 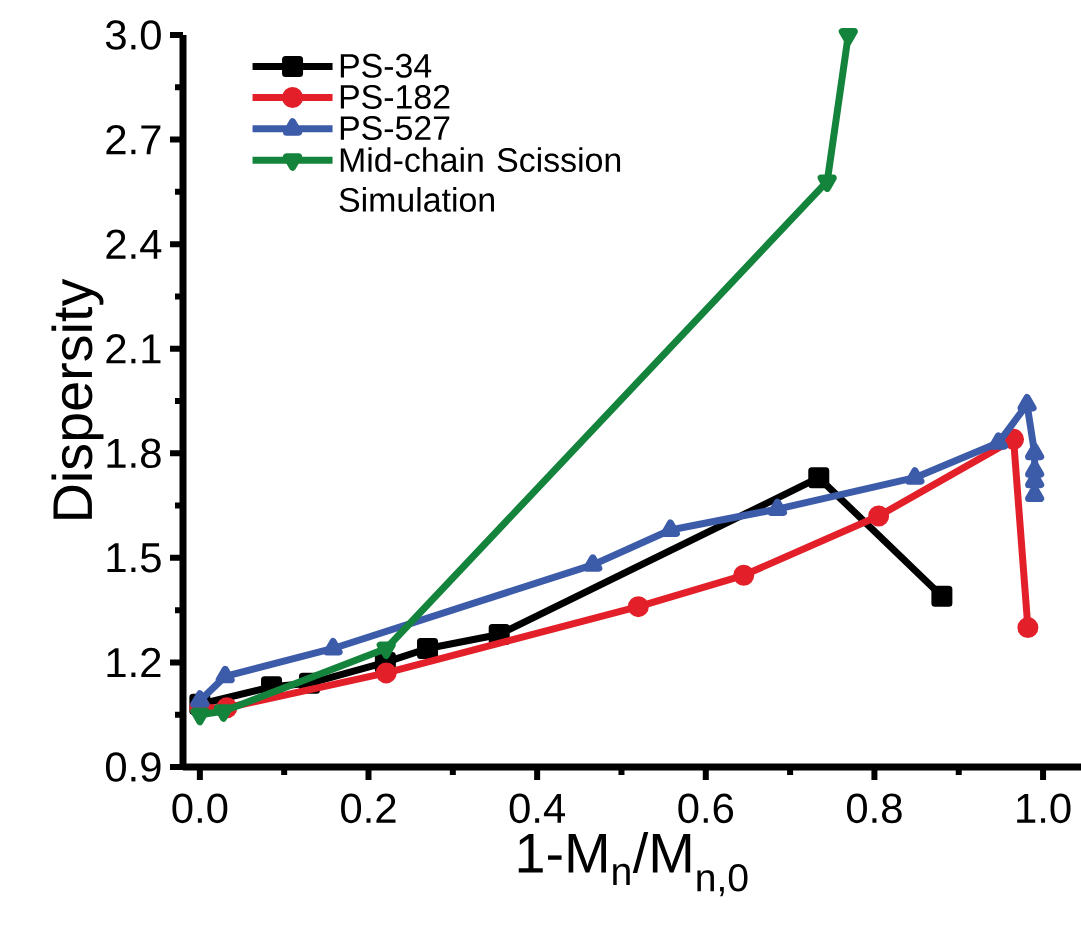 What do you see at coordinates (633, 864) in the screenshot?
I see `x-axis-title: 1-M$_{n}$/M$_{n,0}$` at bounding box center [633, 864].